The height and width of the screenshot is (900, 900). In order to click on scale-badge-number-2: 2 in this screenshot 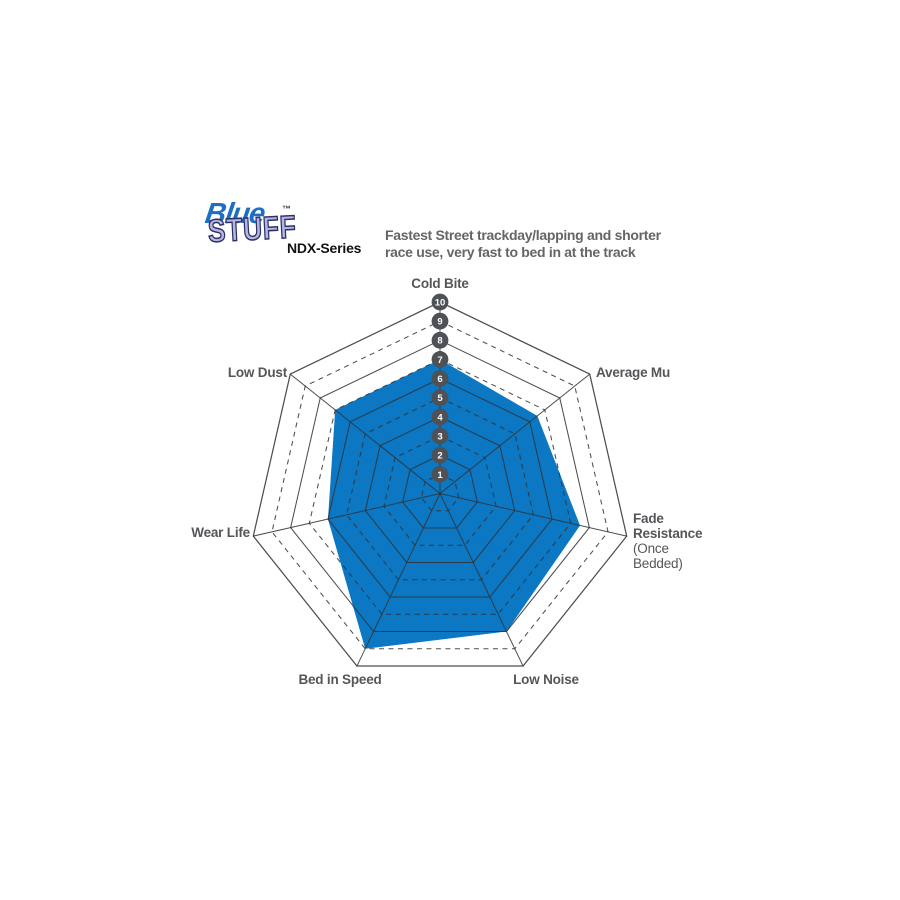, I will do `click(439, 456)`.